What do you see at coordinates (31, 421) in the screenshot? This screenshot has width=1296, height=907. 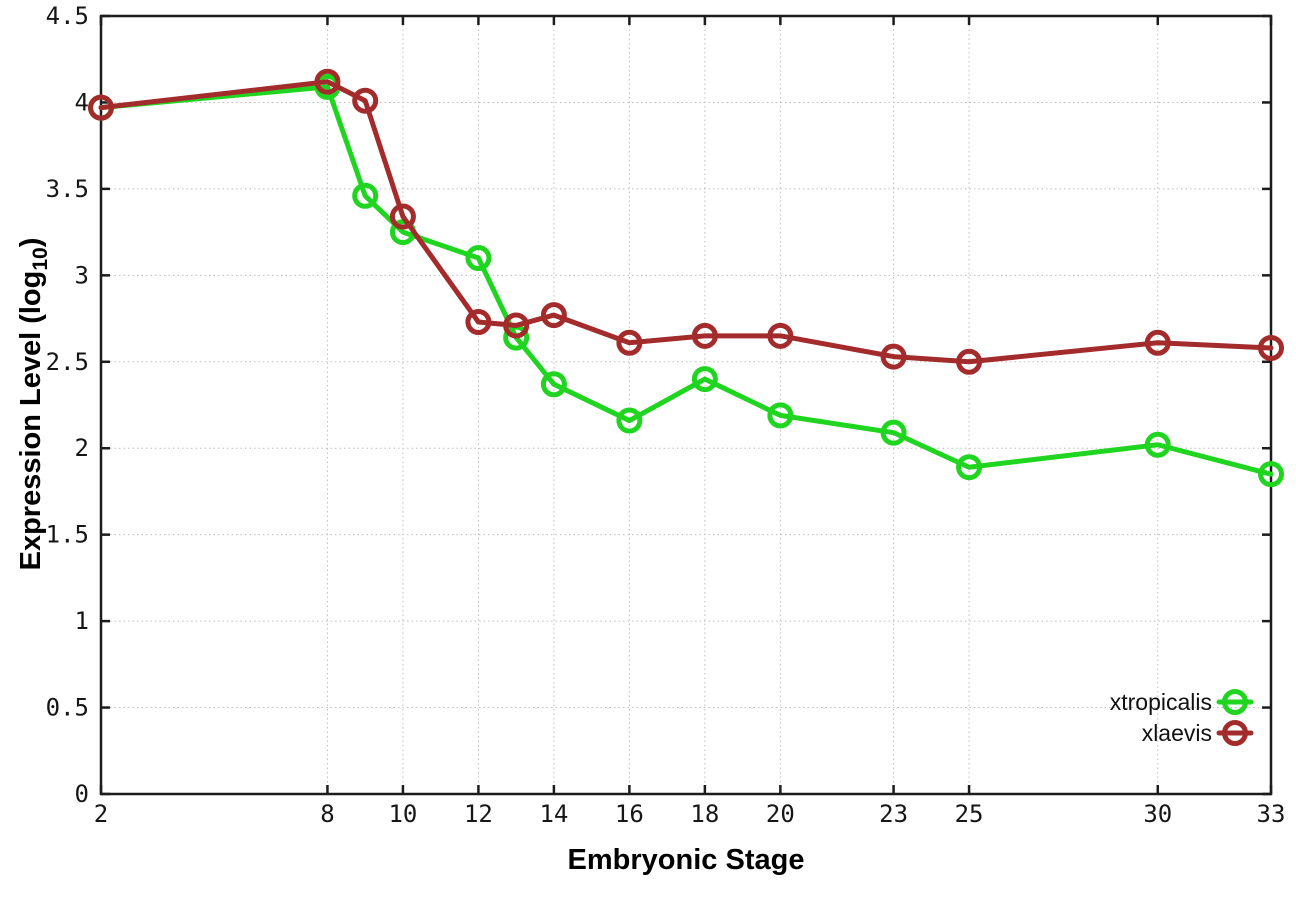 I see `y-axis-label-main: Expression Level (log` at bounding box center [31, 421].